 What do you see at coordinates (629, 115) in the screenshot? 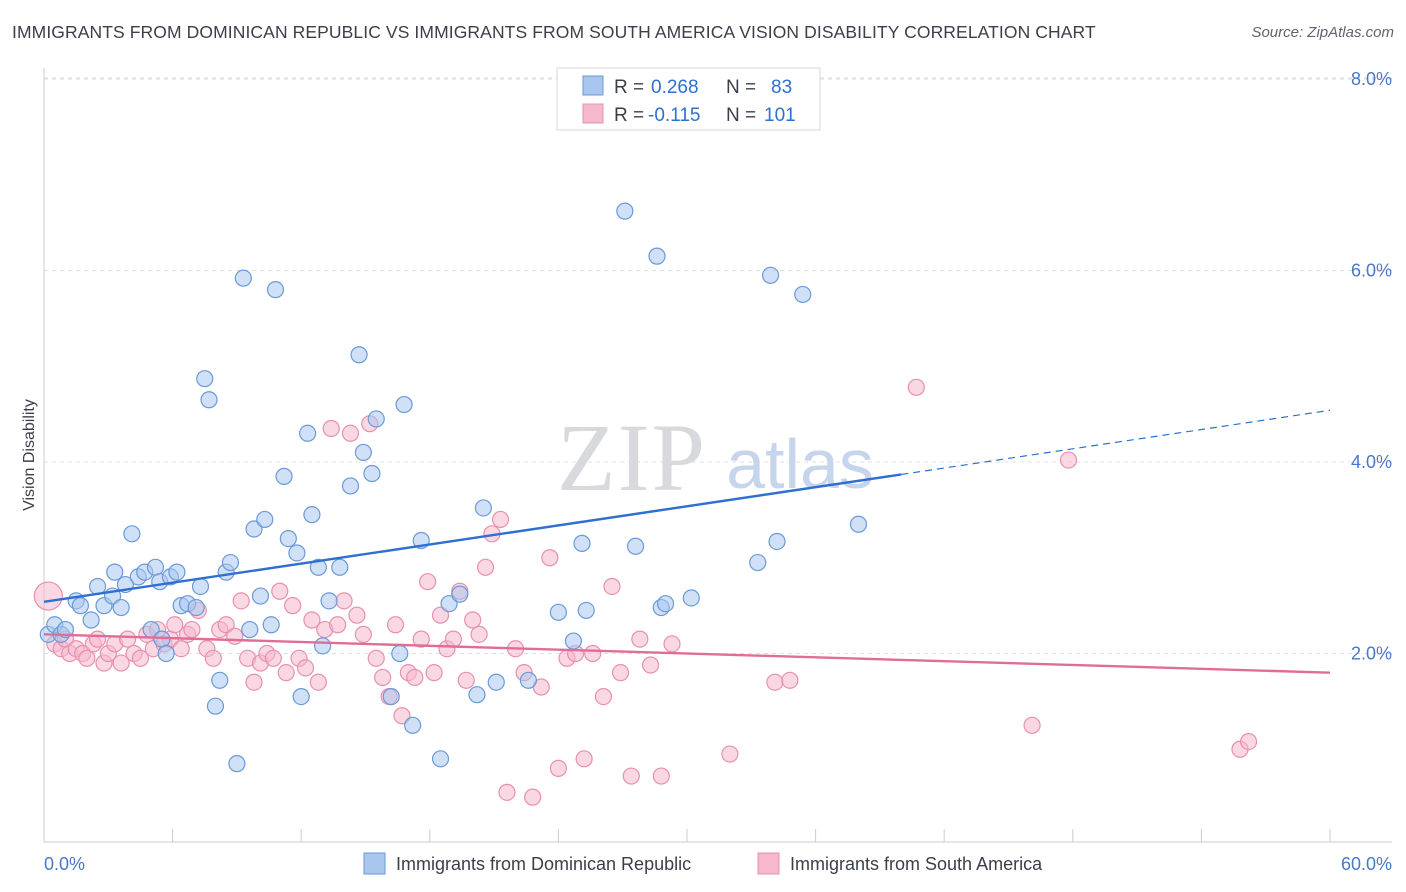
I see `legend-r-label-2: R =` at bounding box center [629, 115].